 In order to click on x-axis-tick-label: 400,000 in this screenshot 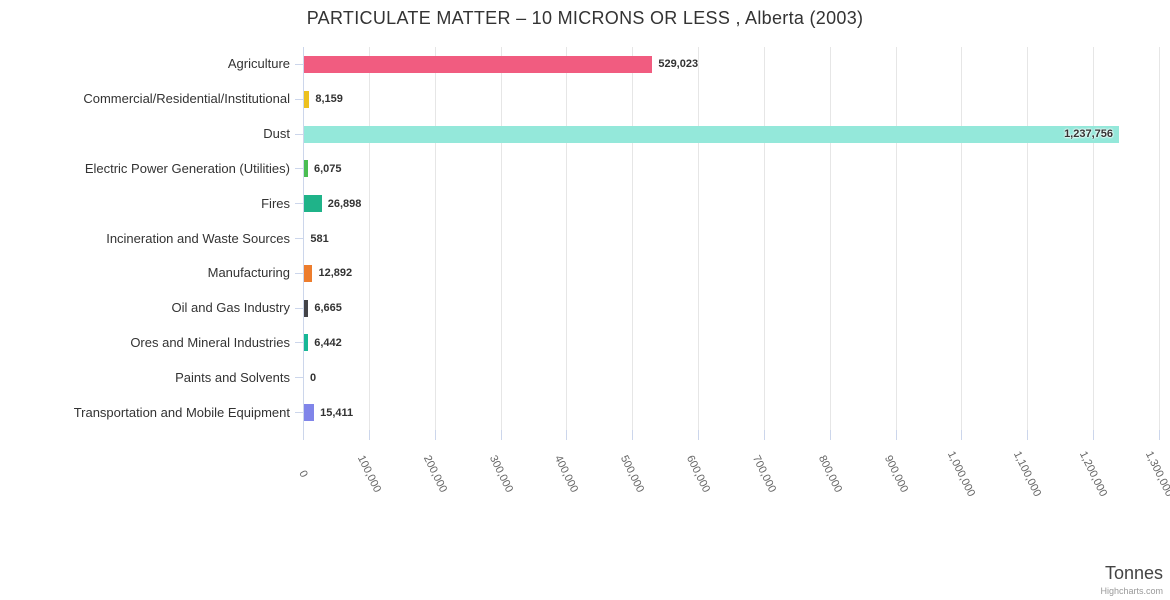, I will do `click(566, 474)`.